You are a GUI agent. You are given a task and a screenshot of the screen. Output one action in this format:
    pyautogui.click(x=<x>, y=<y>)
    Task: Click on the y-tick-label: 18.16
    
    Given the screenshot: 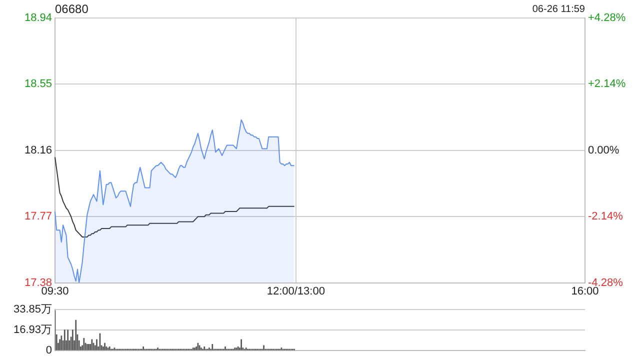 What is the action you would take?
    pyautogui.click(x=38, y=150)
    